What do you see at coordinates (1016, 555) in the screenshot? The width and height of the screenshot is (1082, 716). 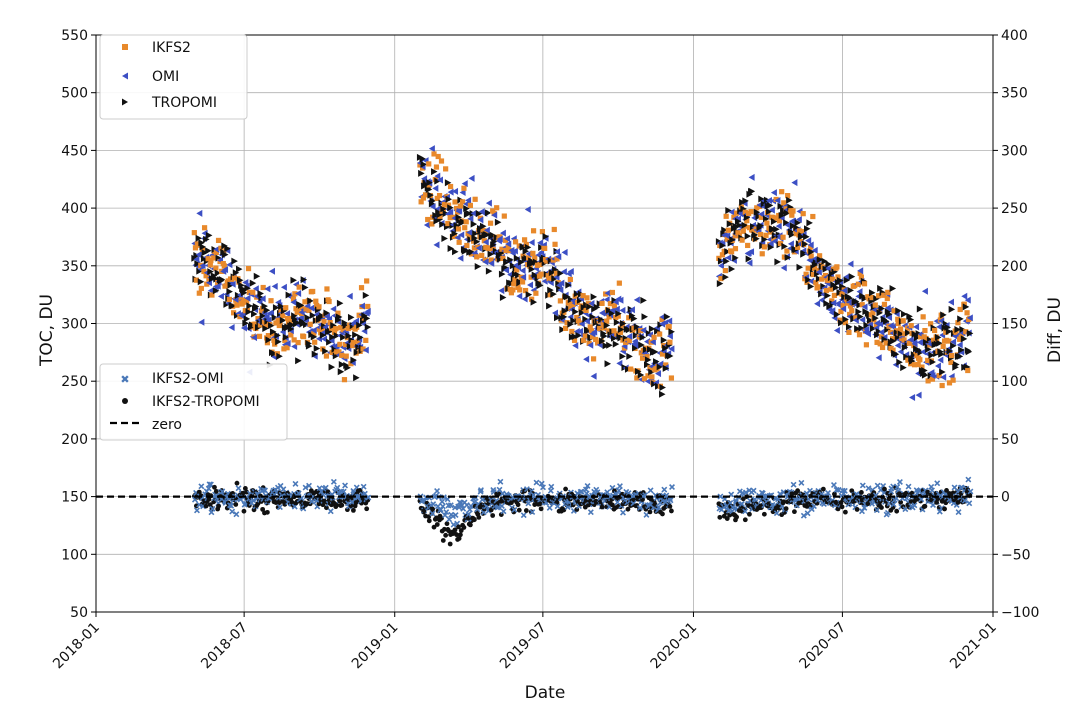 I see `y-right-tick-label: −50` at bounding box center [1016, 555].